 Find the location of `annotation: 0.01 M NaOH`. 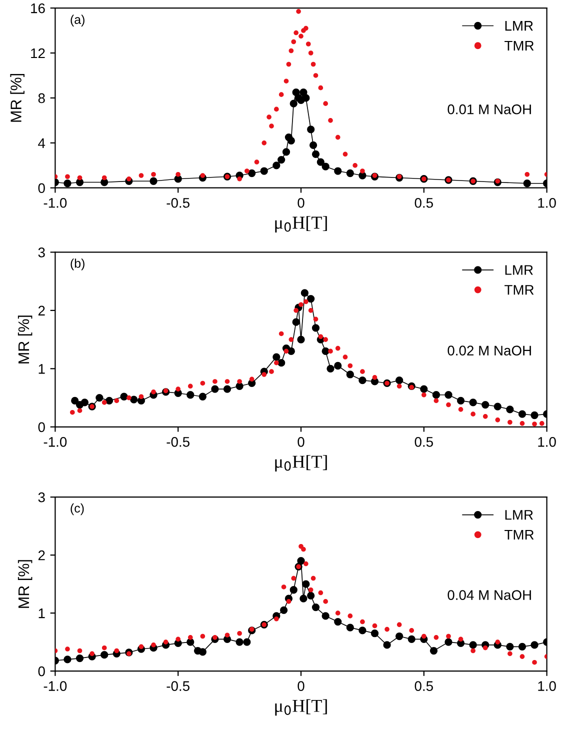

annotation: 0.01 M NaOH is located at coordinates (489, 109).